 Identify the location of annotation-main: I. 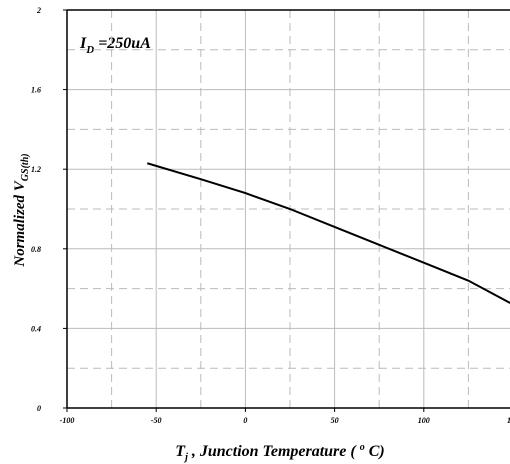
(83, 43).